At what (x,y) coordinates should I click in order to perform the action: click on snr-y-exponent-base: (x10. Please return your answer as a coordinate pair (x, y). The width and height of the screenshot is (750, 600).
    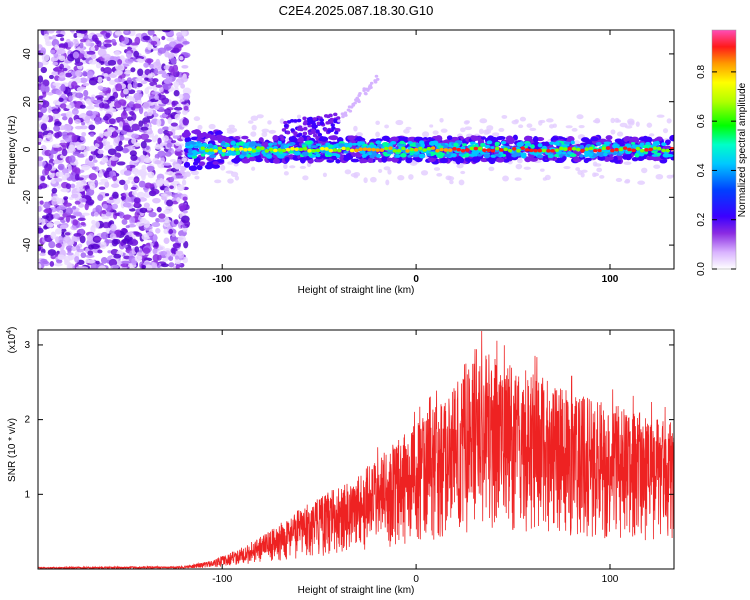
    Looking at the image, I should click on (12, 343).